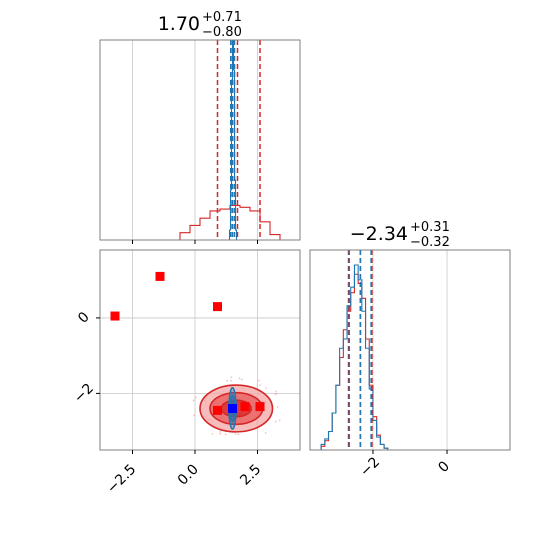 The width and height of the screenshot is (550, 550). I want to click on p1-title-value: 1.70, so click(179, 24).